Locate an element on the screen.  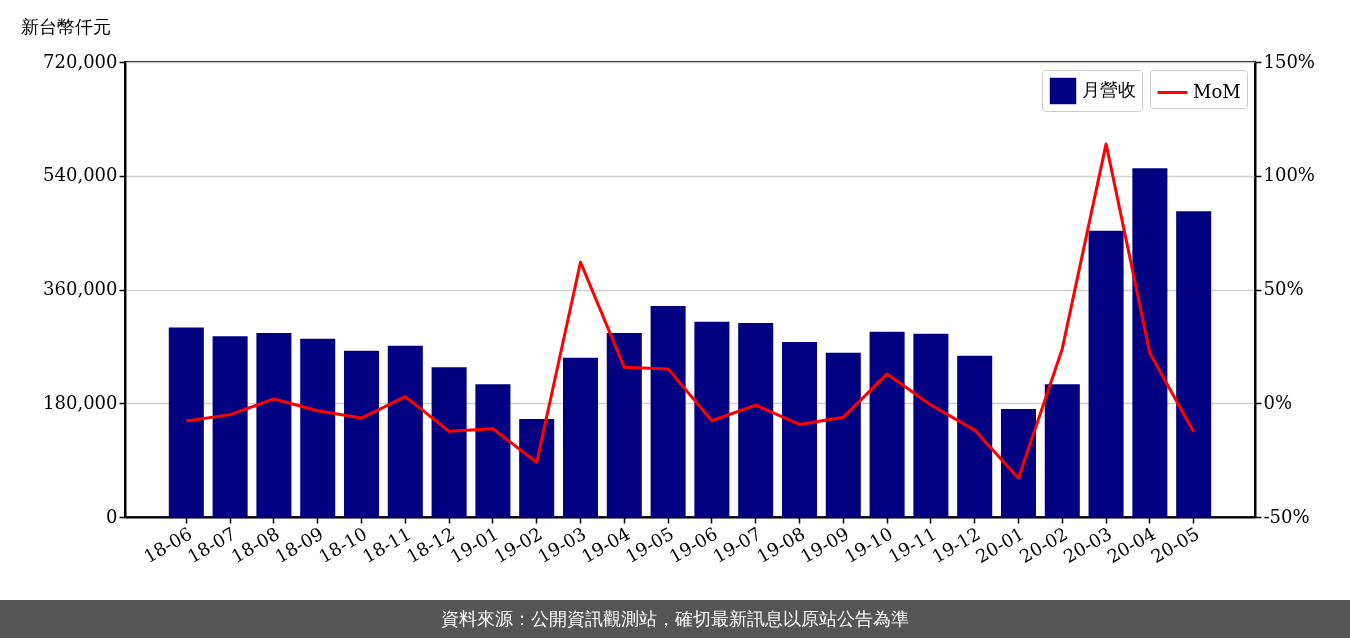
source-note: 資料來源：公開資訊觀測站，確切最新訊息以原站公告為準 is located at coordinates (675, 619).